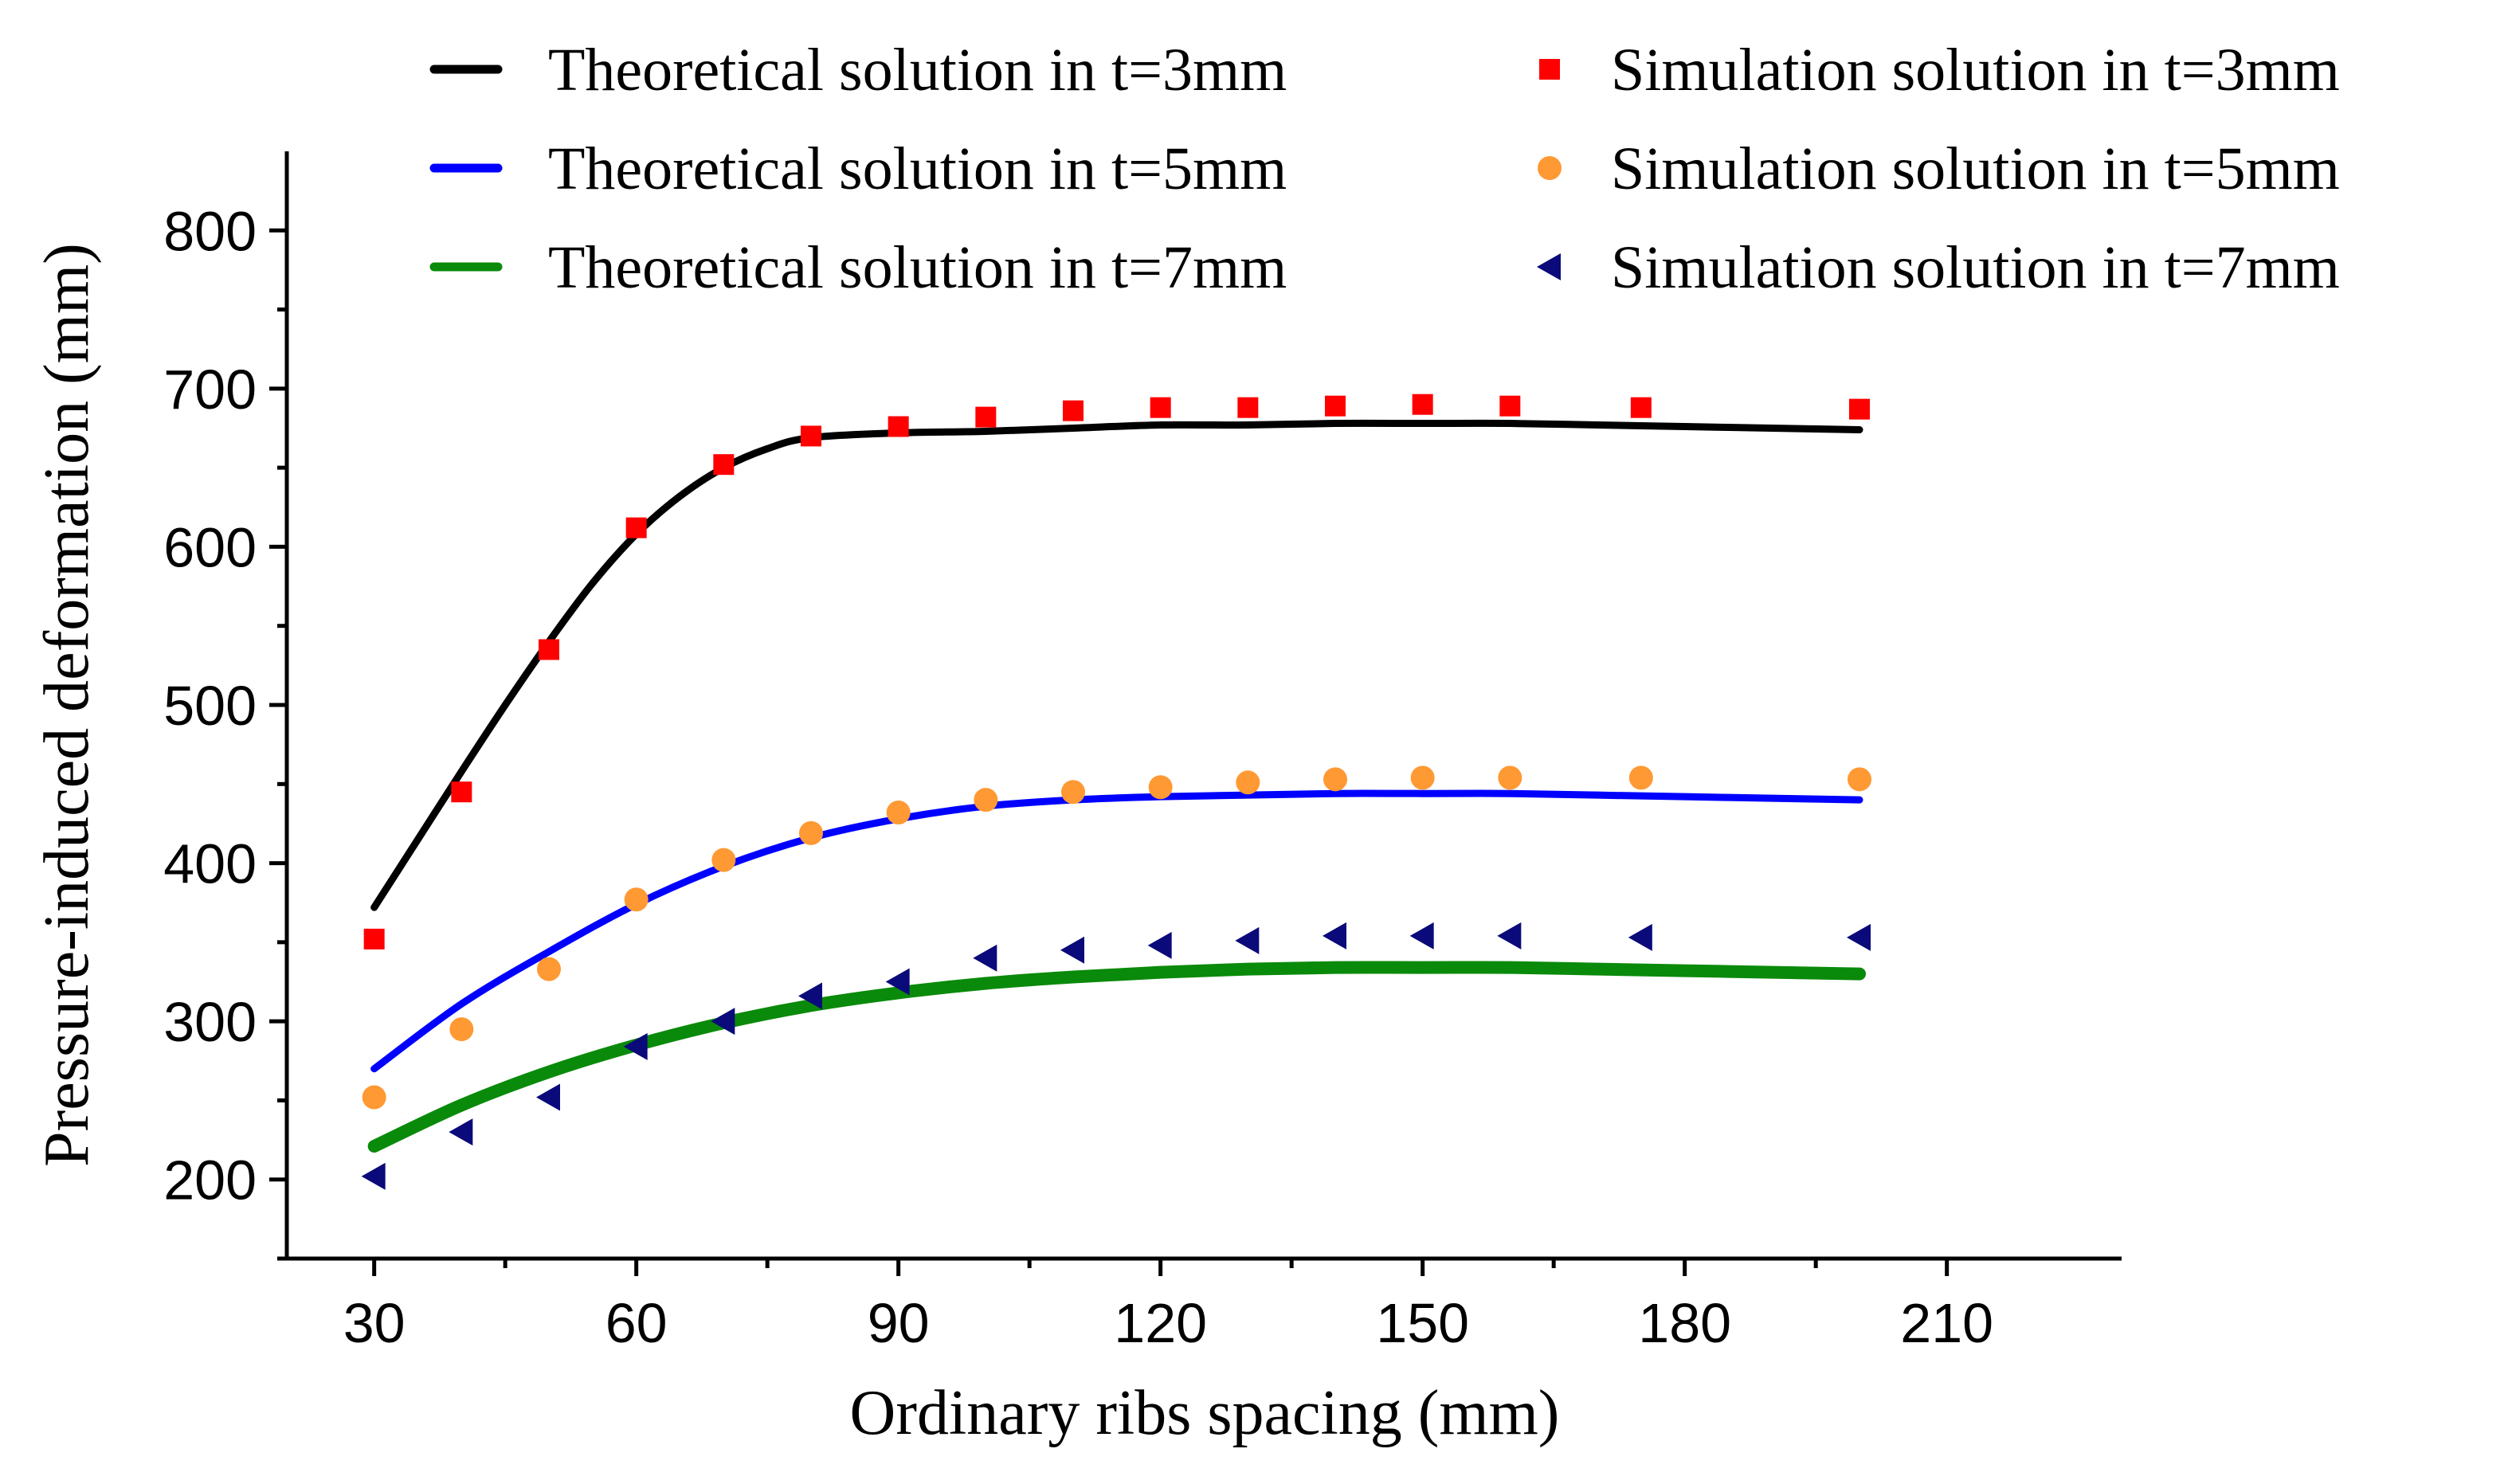 The width and height of the screenshot is (2508, 1484). Describe the element at coordinates (210, 1022) in the screenshot. I see `y-tick-label: 300` at that location.